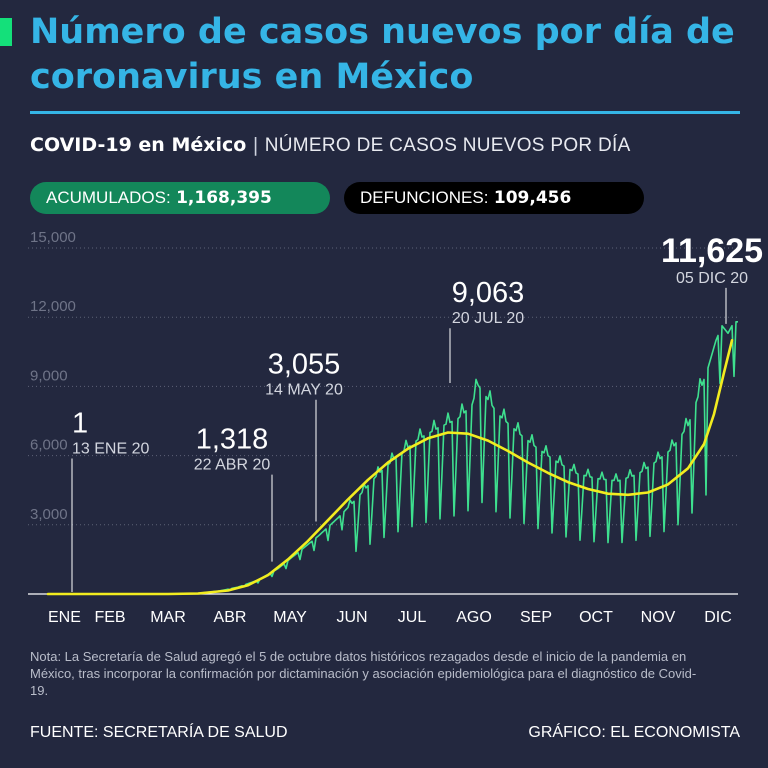 This screenshot has width=768, height=768. I want to click on y-tick-label: 3,000, so click(49, 514).